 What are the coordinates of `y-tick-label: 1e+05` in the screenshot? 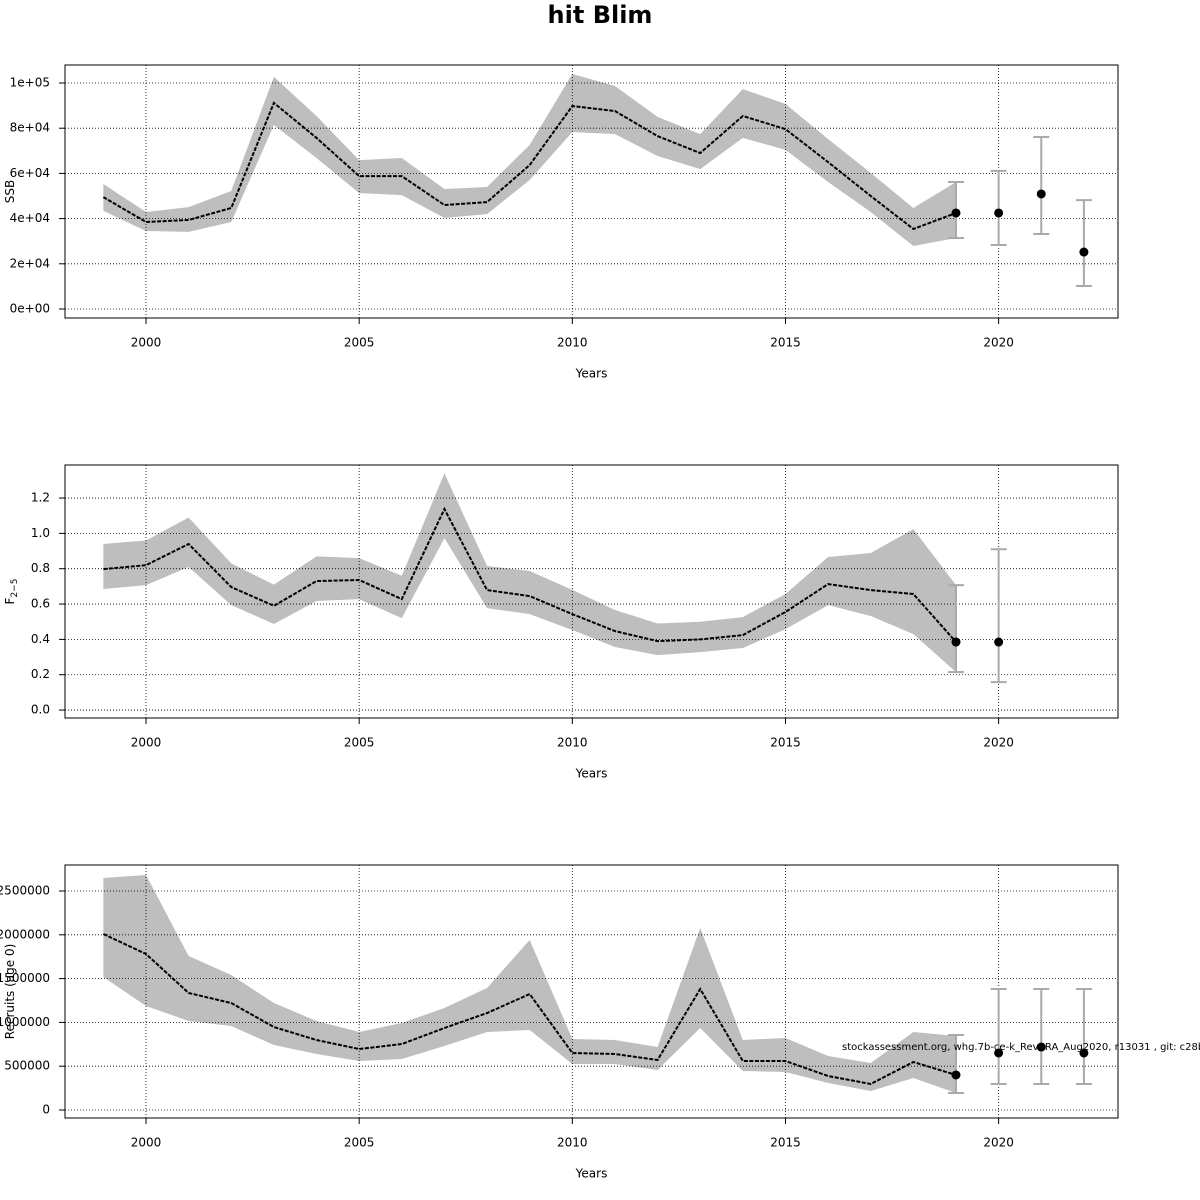 It's located at (30, 83).